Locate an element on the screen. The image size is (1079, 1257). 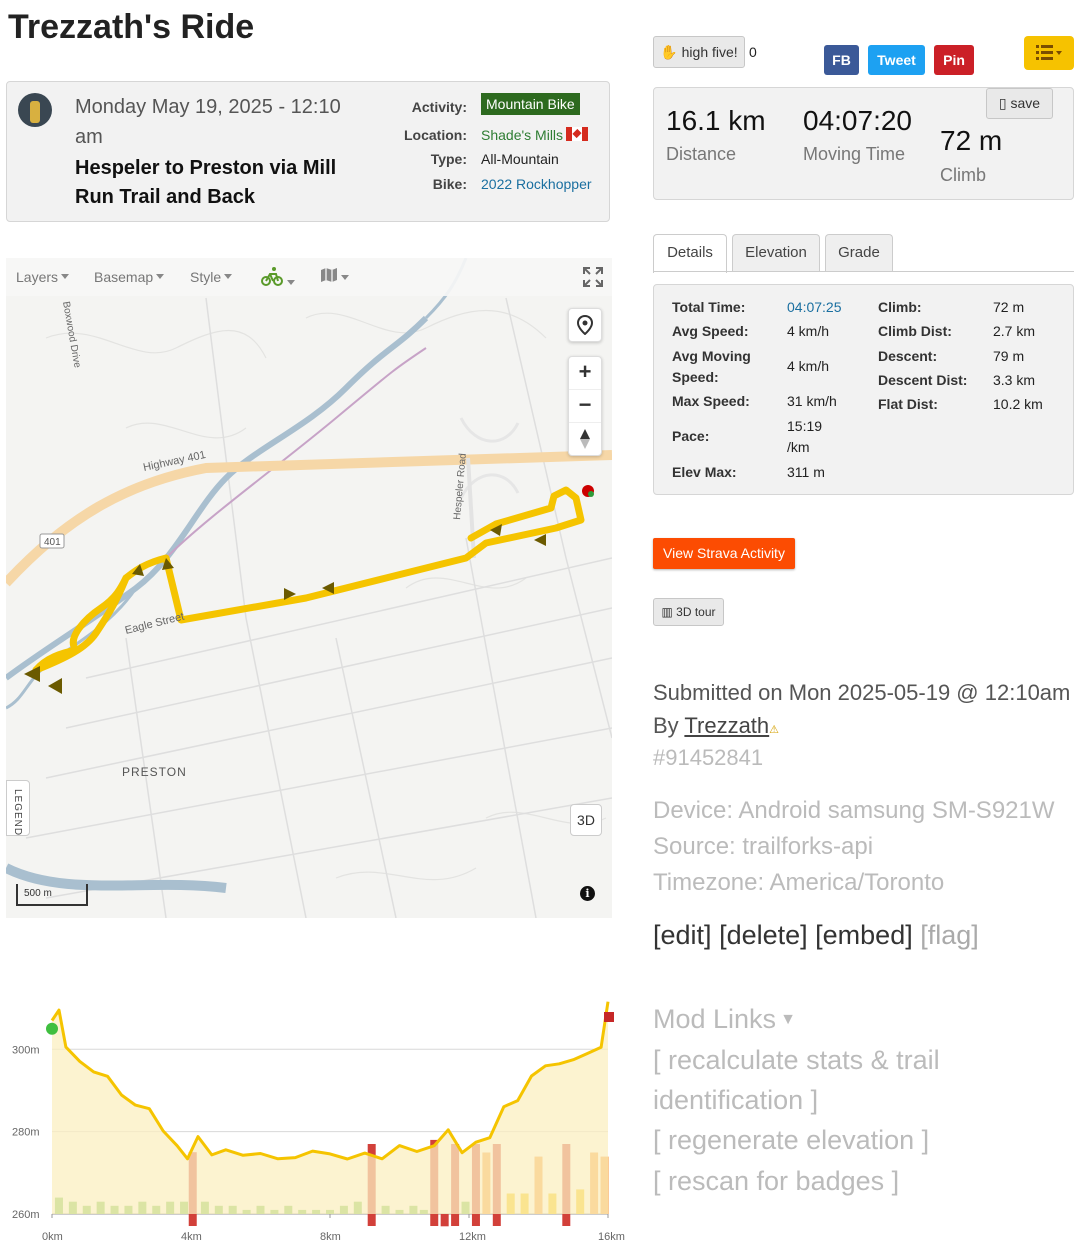
options-menu-button is located at coordinates (1049, 53).